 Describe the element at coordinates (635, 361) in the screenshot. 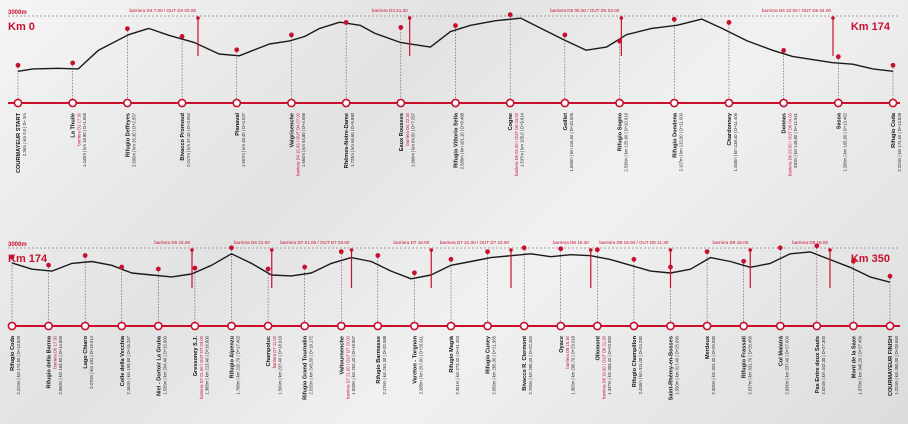

I see `checkpoint-name: Rifugio Champillon` at that location.